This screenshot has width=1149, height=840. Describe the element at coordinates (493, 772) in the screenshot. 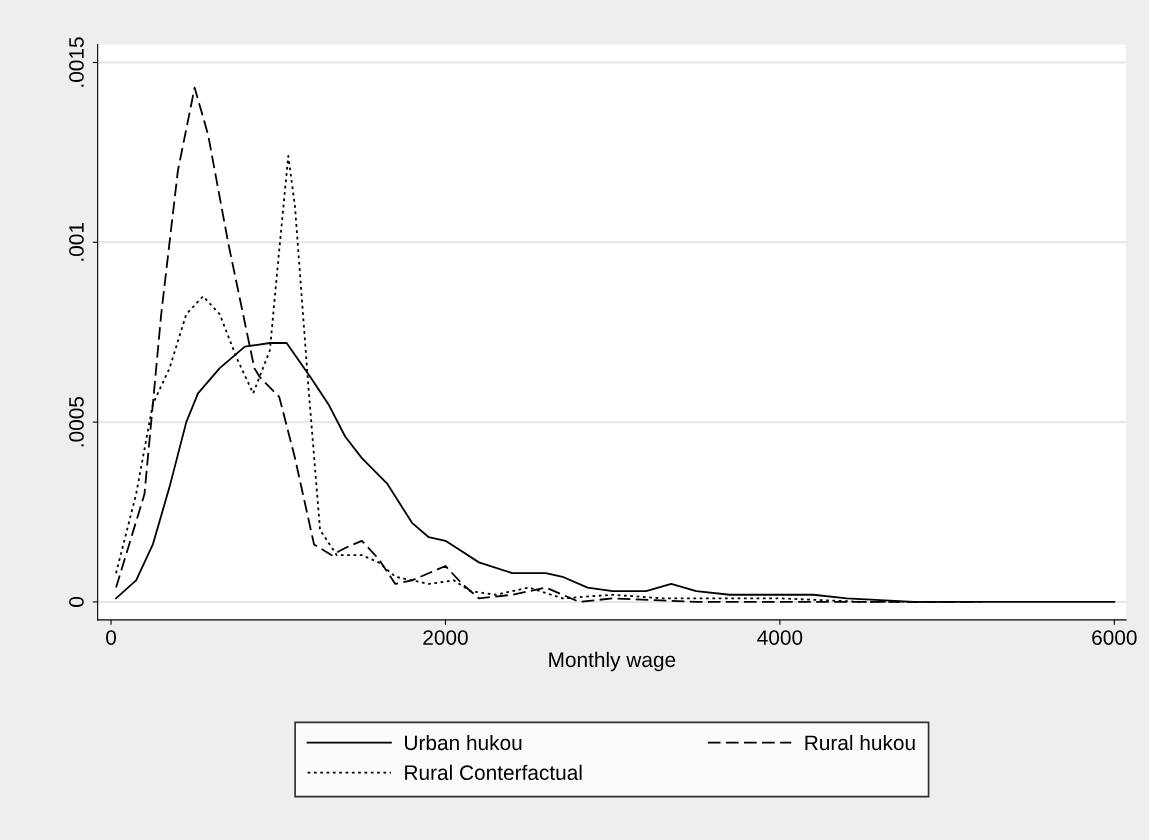

I see `legend-label: Rural Conterfactual` at that location.